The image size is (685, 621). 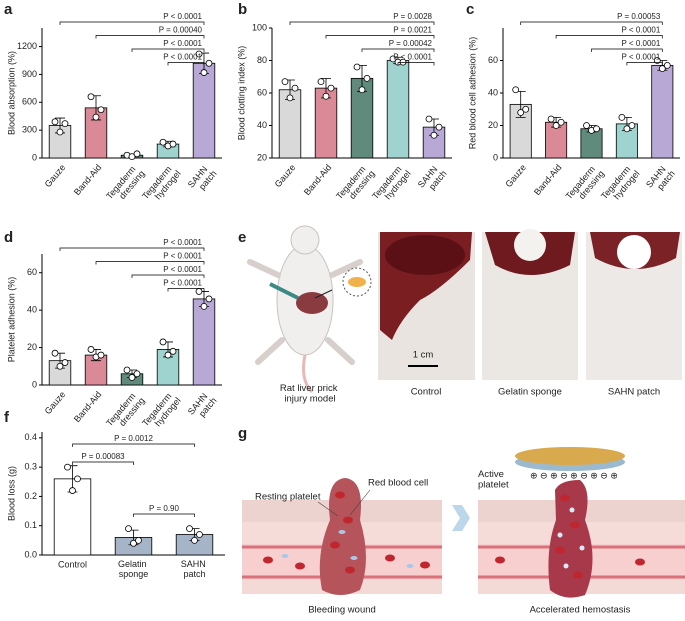 What do you see at coordinates (423, 355) in the screenshot?
I see `scale-bar-label: 1 cm` at bounding box center [423, 355].